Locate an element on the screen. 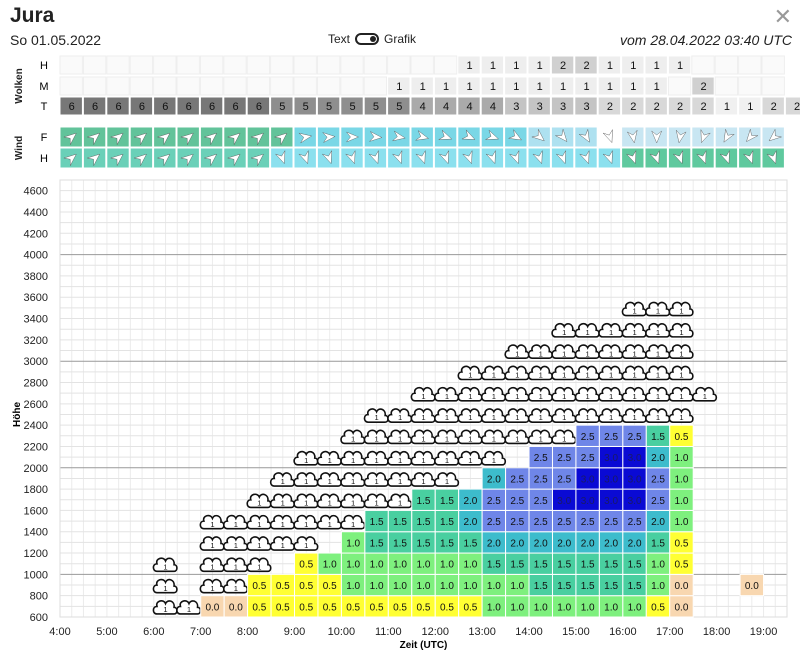 The height and width of the screenshot is (660, 800). value-cell is located at coordinates (752, 585).